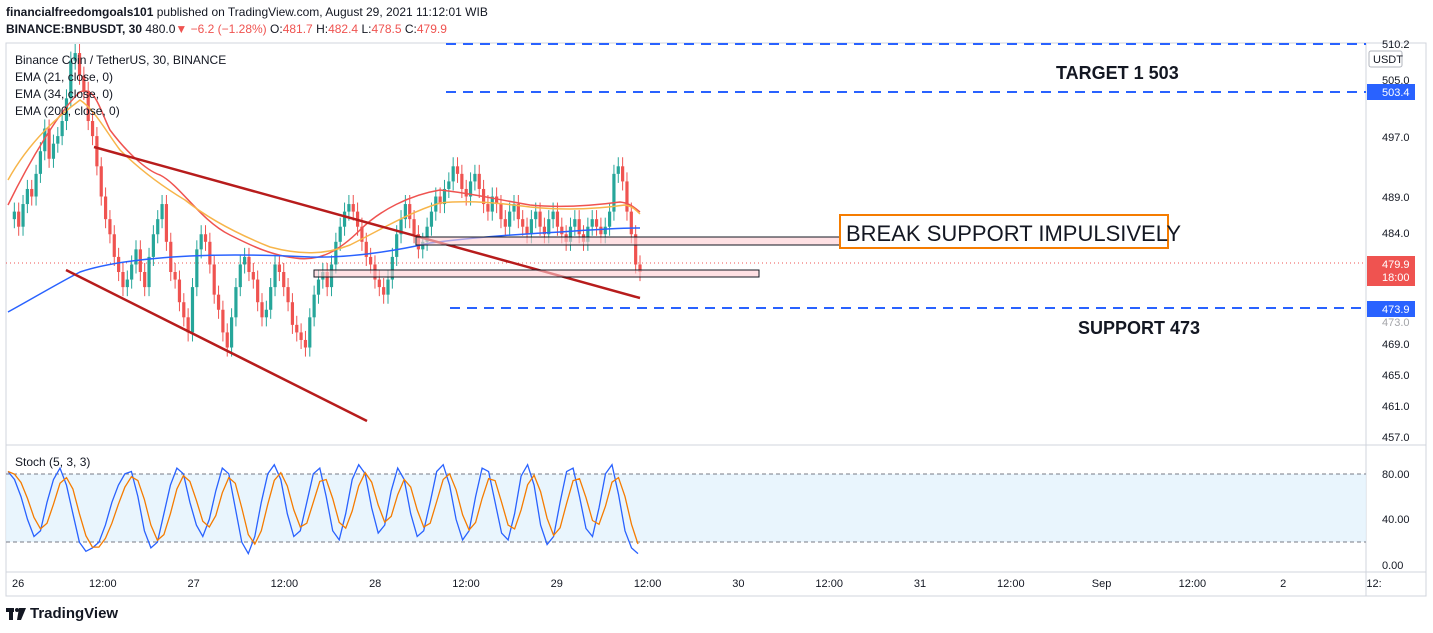  I want to click on currency-label: USDT, so click(1388, 60).